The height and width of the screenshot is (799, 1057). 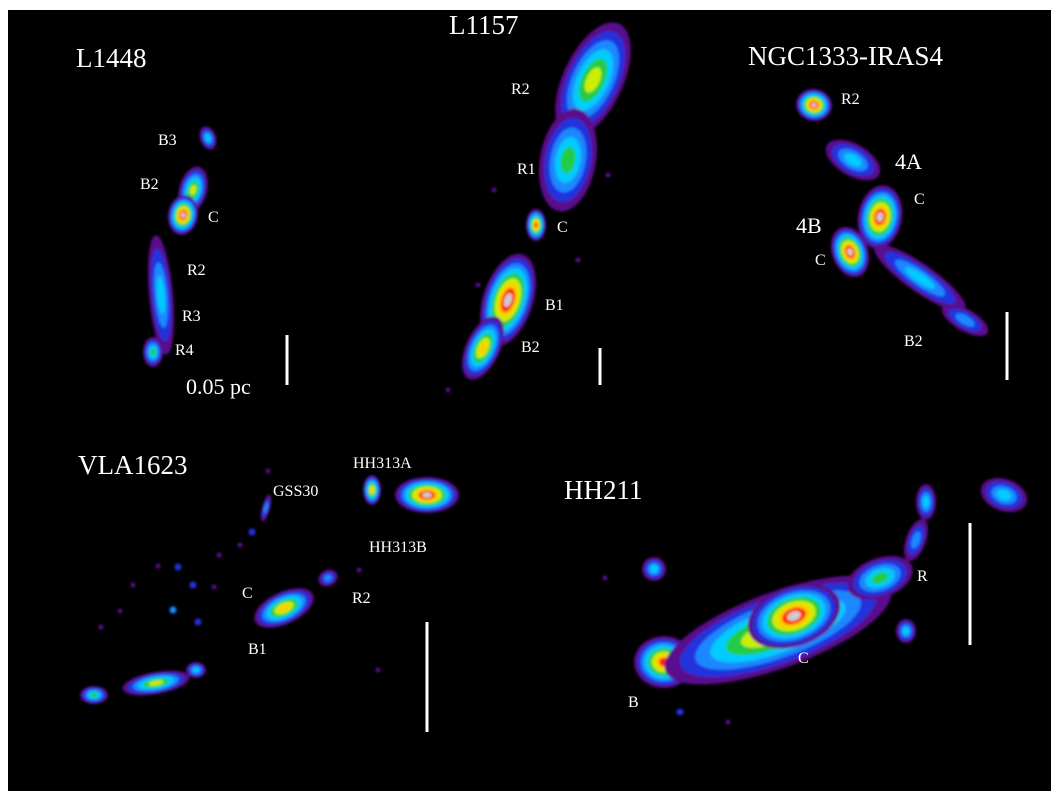 I want to click on vla1623-gss30, so click(x=266, y=508).